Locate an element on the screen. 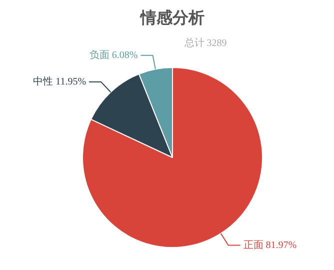 The width and height of the screenshot is (334, 270). slice-label: 正面 81.97% is located at coordinates (270, 245).